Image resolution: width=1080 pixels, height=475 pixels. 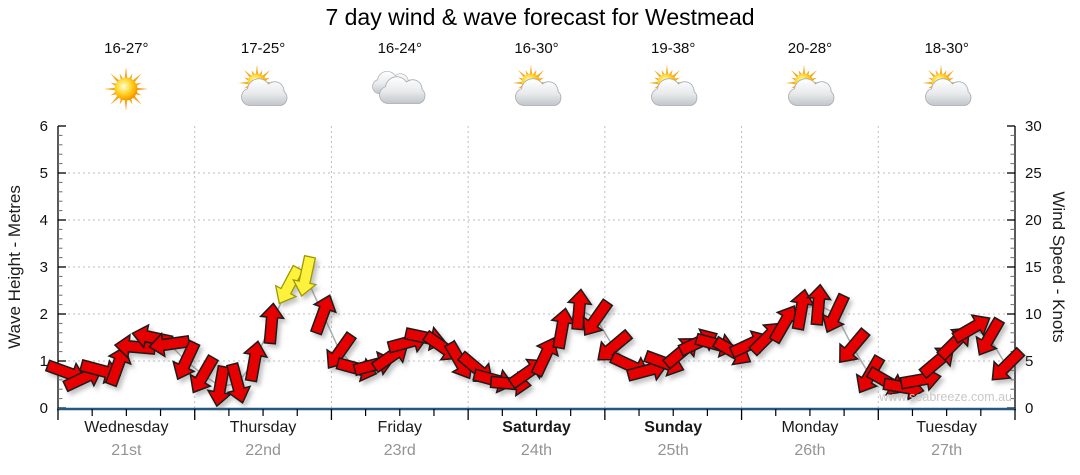 I want to click on day-temp: 16-24°, so click(x=399, y=48).